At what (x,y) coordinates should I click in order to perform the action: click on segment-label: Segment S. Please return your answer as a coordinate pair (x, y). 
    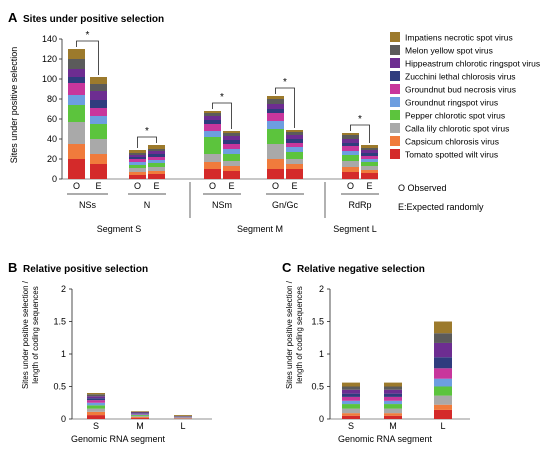
    Looking at the image, I should click on (119, 229).